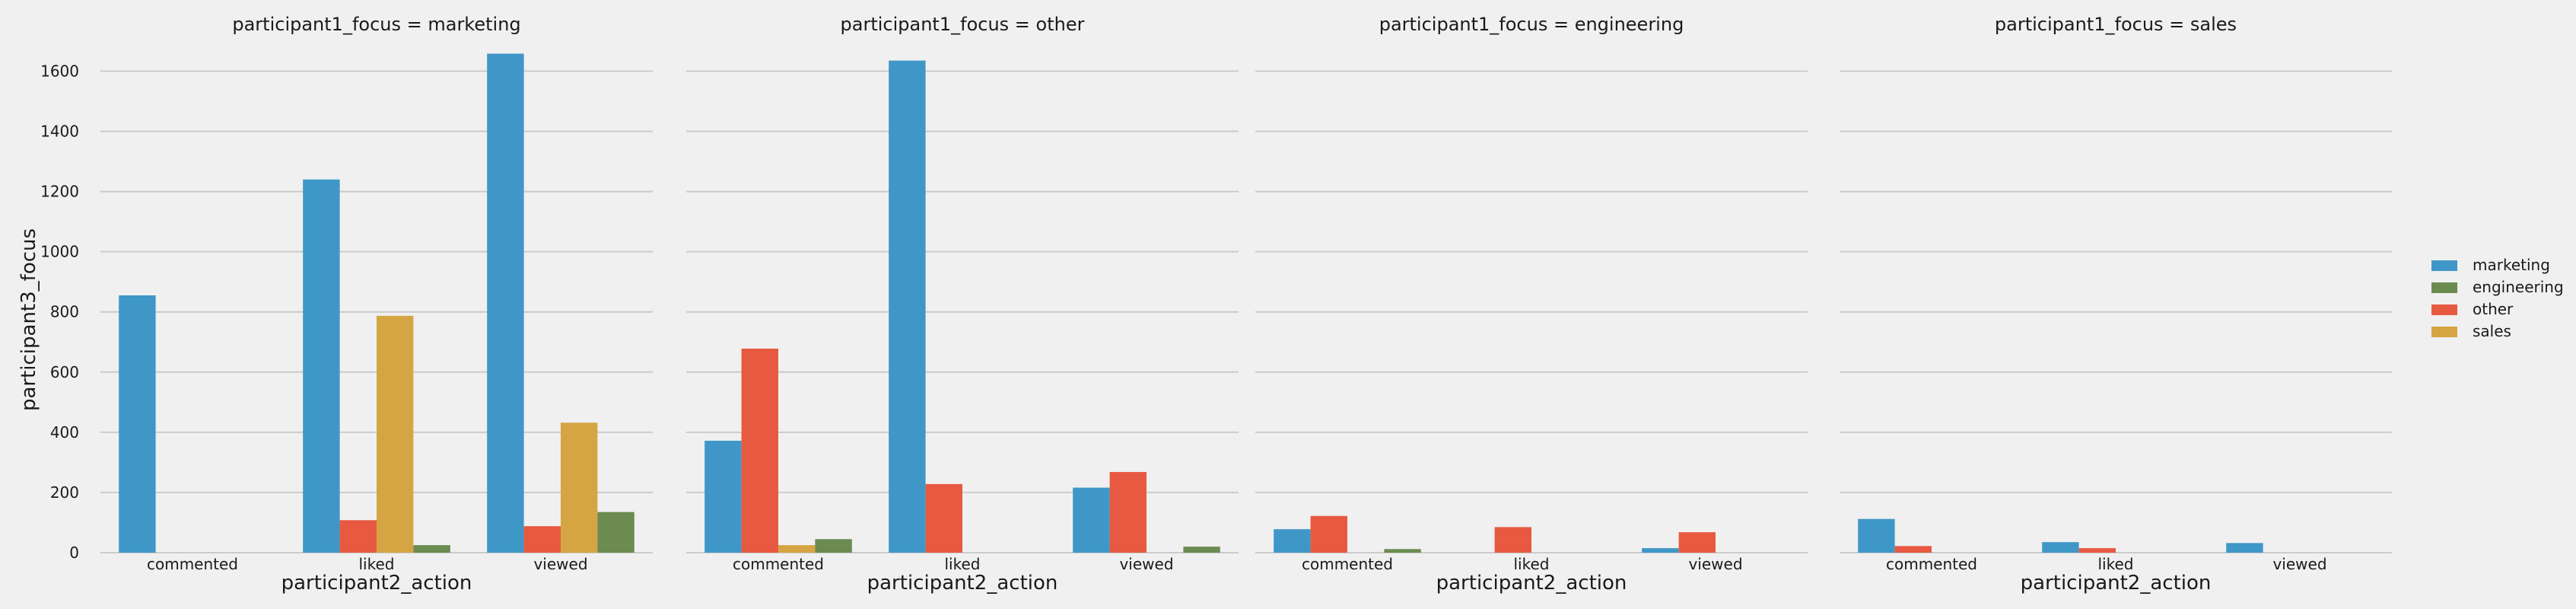  What do you see at coordinates (59, 192) in the screenshot?
I see `y-tick-label: 1200` at bounding box center [59, 192].